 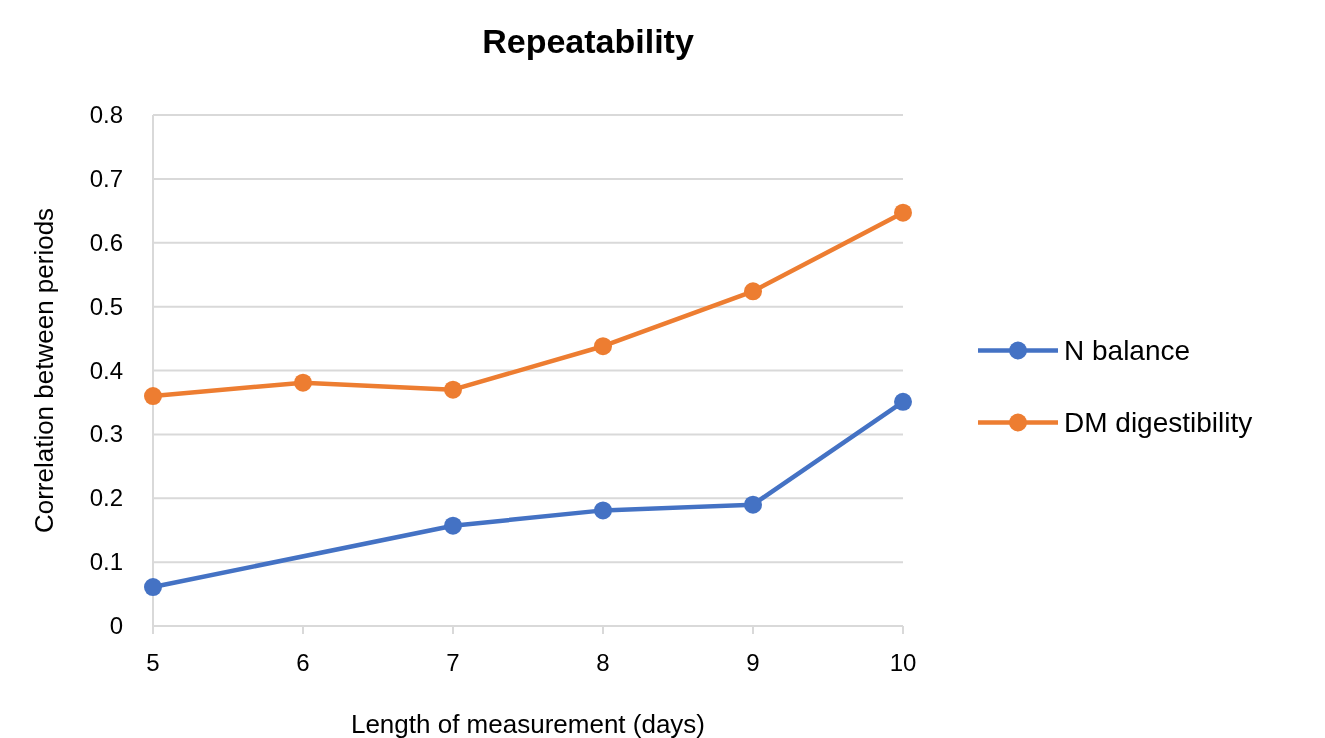 I want to click on y-tick-label: 0.6, so click(x=106, y=242).